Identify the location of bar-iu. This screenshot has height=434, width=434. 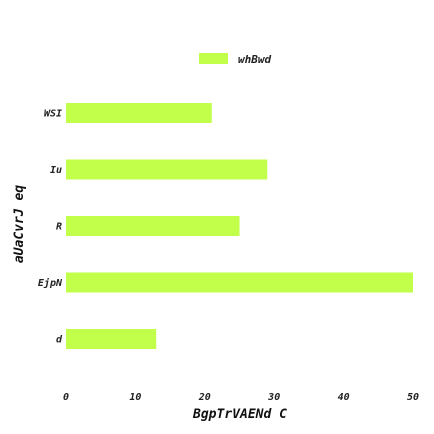
(167, 169).